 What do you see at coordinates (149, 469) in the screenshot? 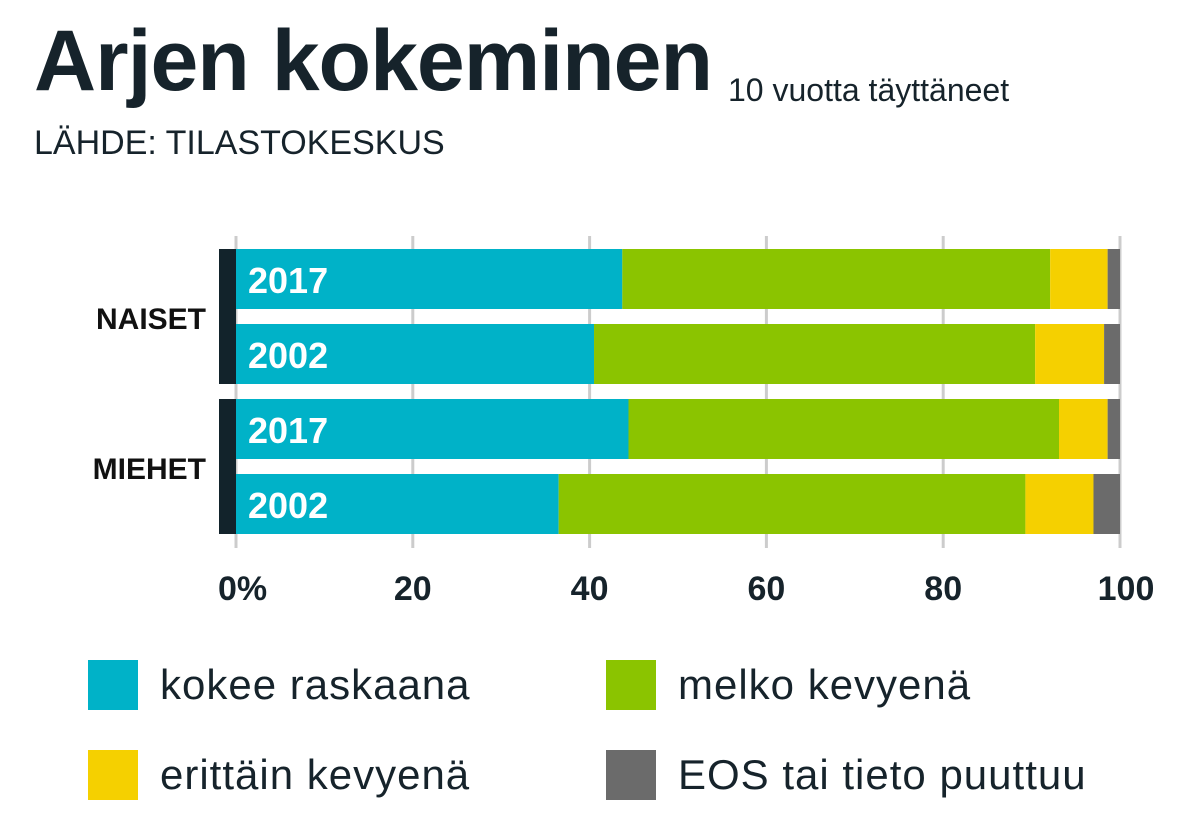
I see `group-label: MIEHET` at bounding box center [149, 469].